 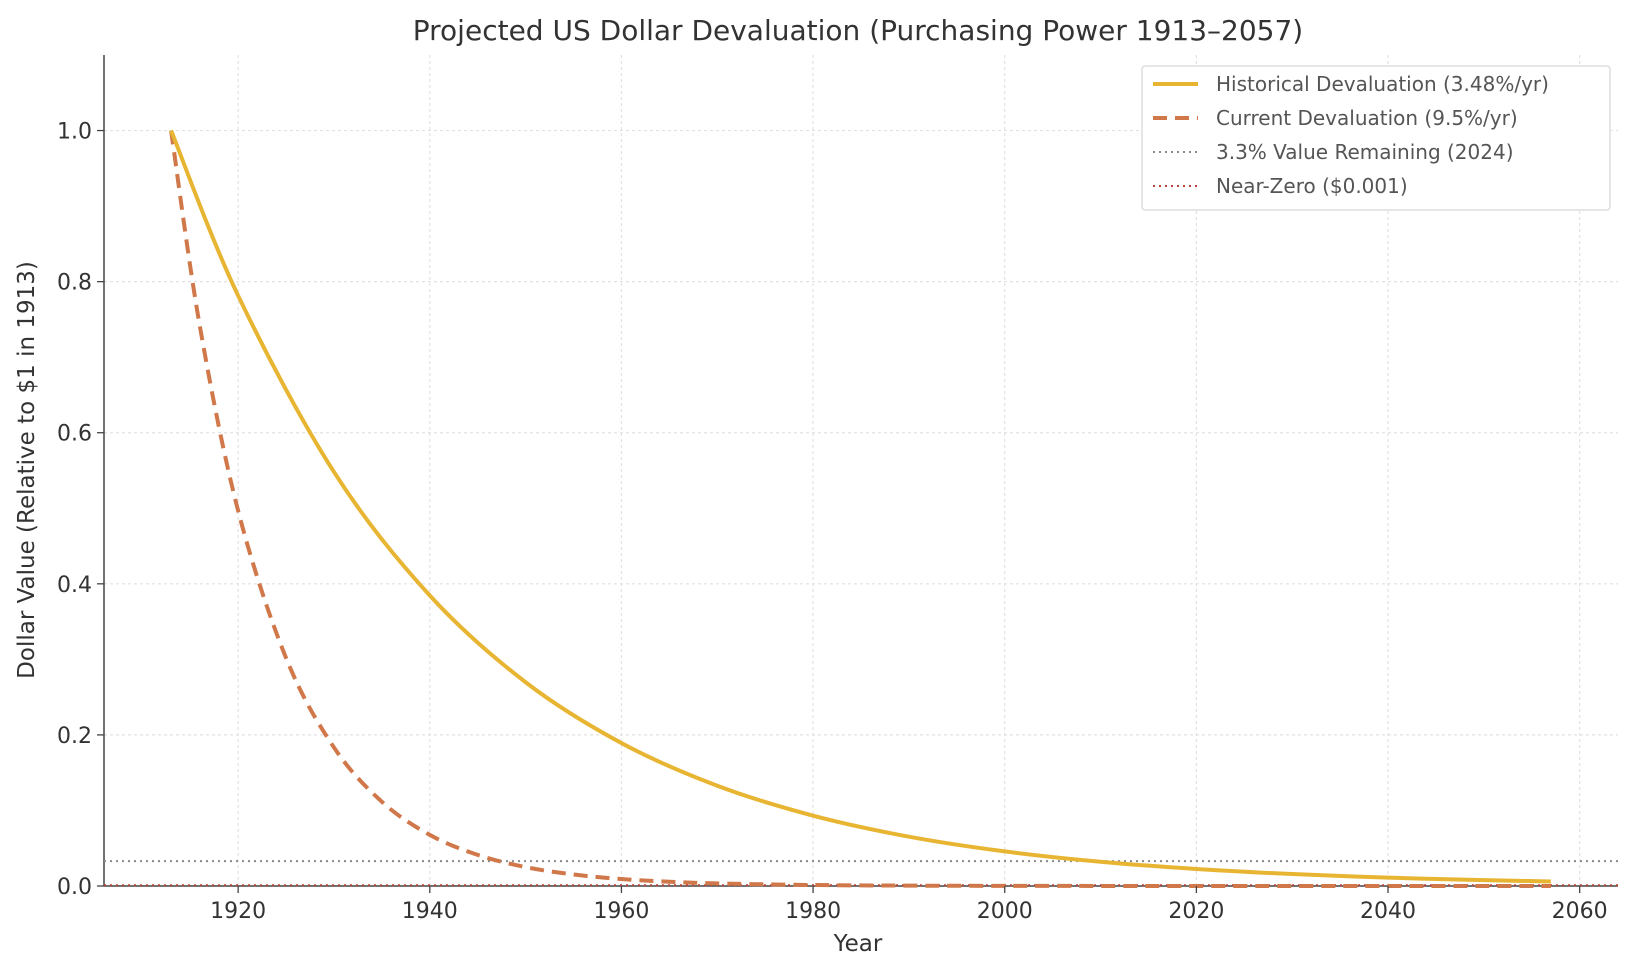 What do you see at coordinates (430, 911) in the screenshot?
I see `x-tick-label: 1940` at bounding box center [430, 911].